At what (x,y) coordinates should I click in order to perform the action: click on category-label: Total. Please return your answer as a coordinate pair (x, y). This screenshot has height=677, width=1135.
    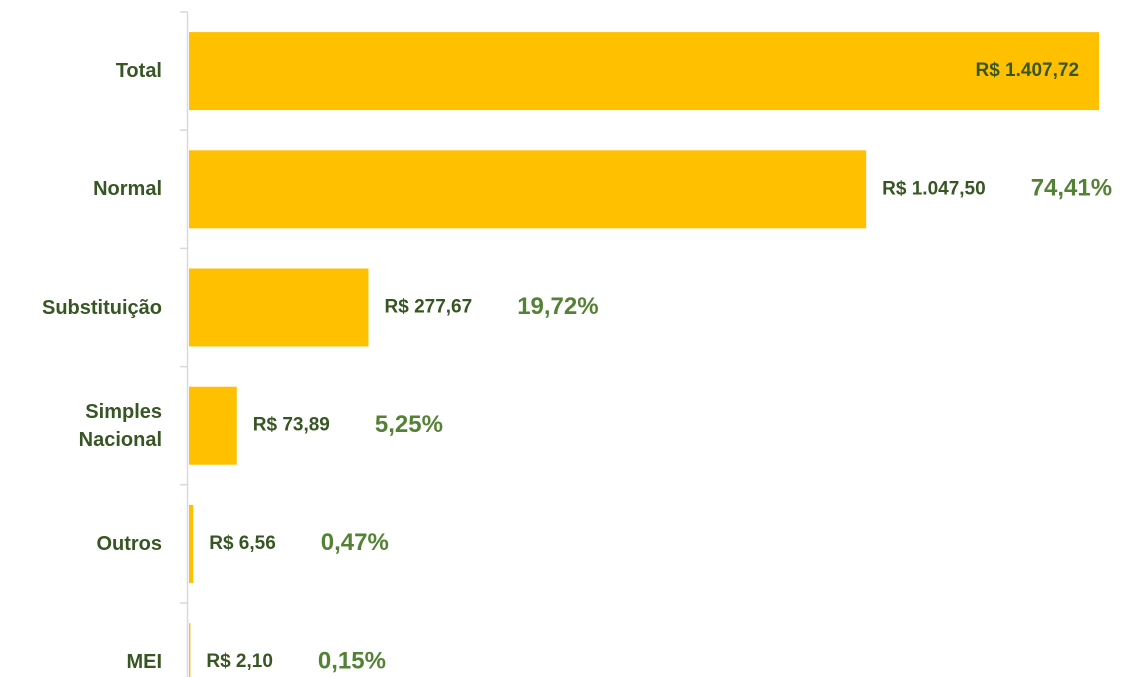
    Looking at the image, I should click on (138, 71).